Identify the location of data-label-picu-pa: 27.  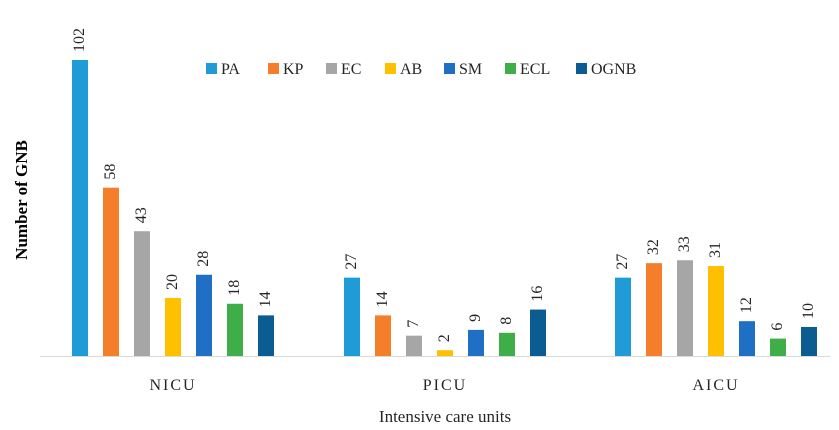
(351, 262).